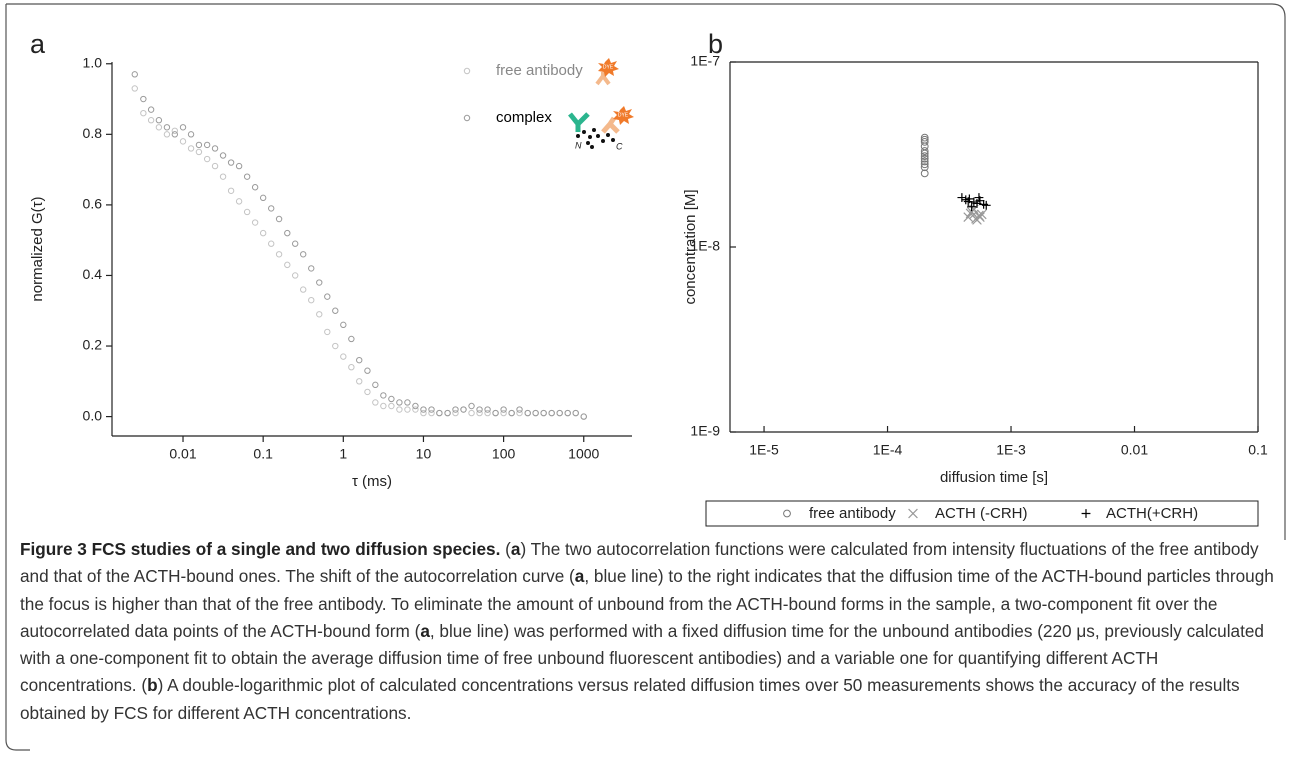 This screenshot has height=758, width=1290. What do you see at coordinates (1152, 513) in the screenshot?
I see `legend-label: ACTH(+CRH)` at bounding box center [1152, 513].